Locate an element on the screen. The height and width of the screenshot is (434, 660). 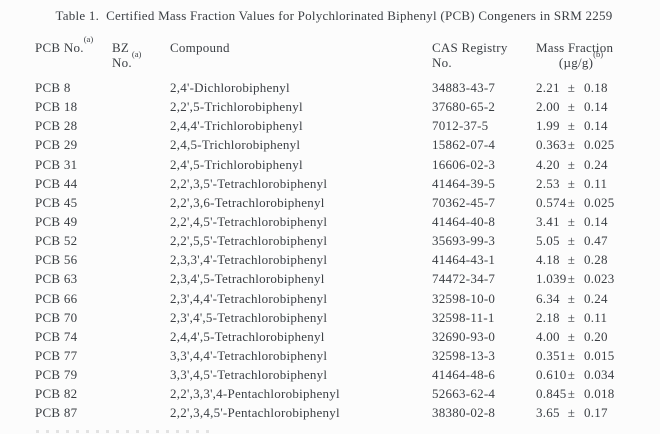
mass-value: 0.351 is located at coordinates (551, 355).